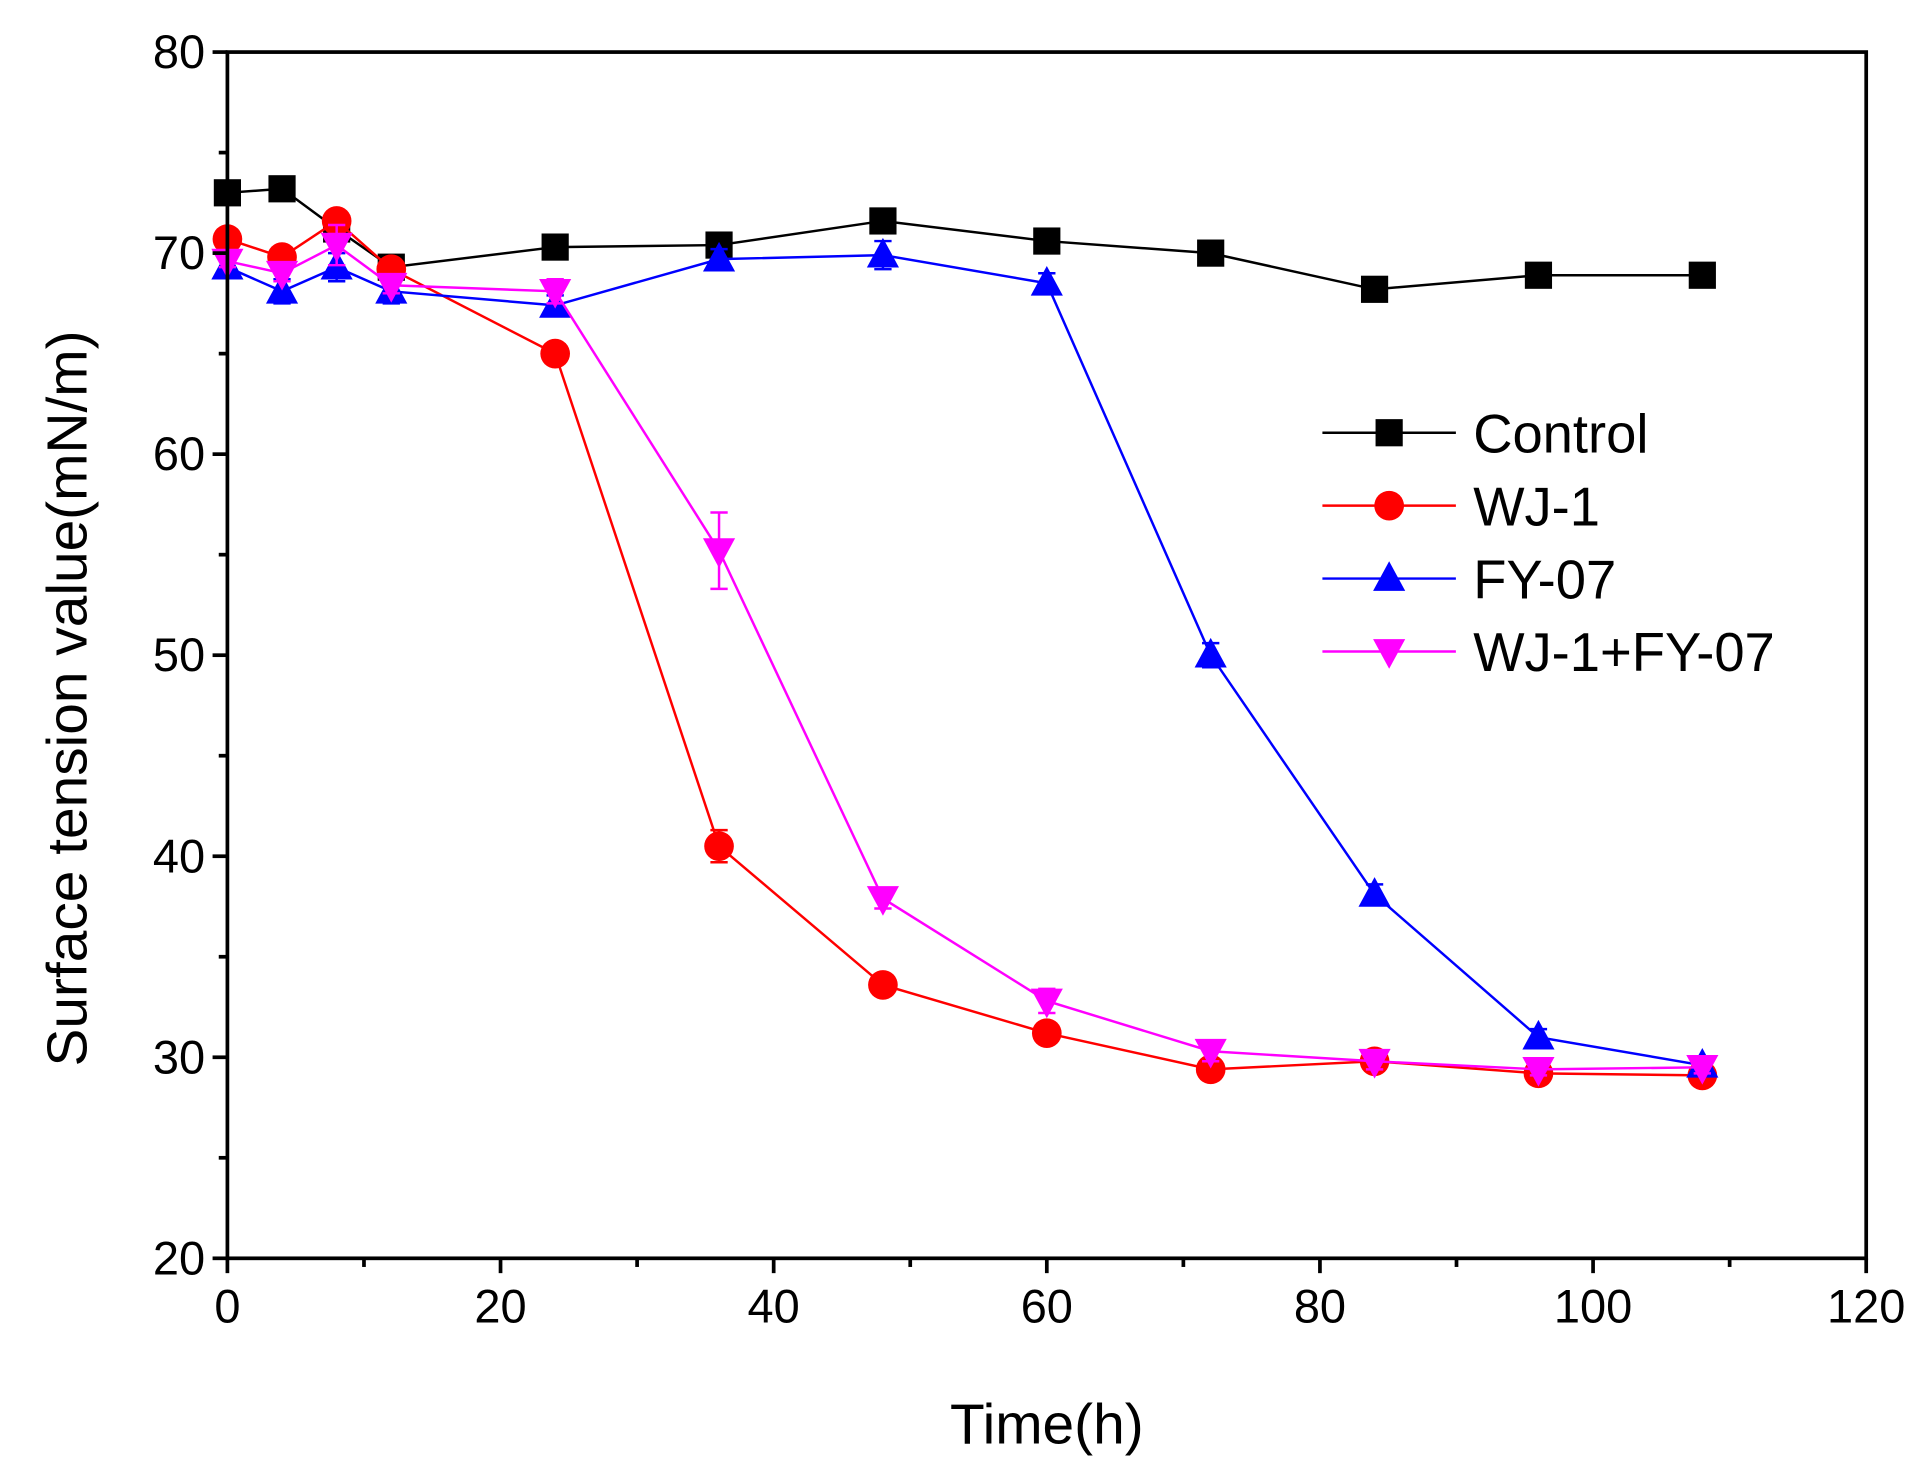 The width and height of the screenshot is (1928, 1476). I want to click on x-tick-label: 20, so click(500, 1306).